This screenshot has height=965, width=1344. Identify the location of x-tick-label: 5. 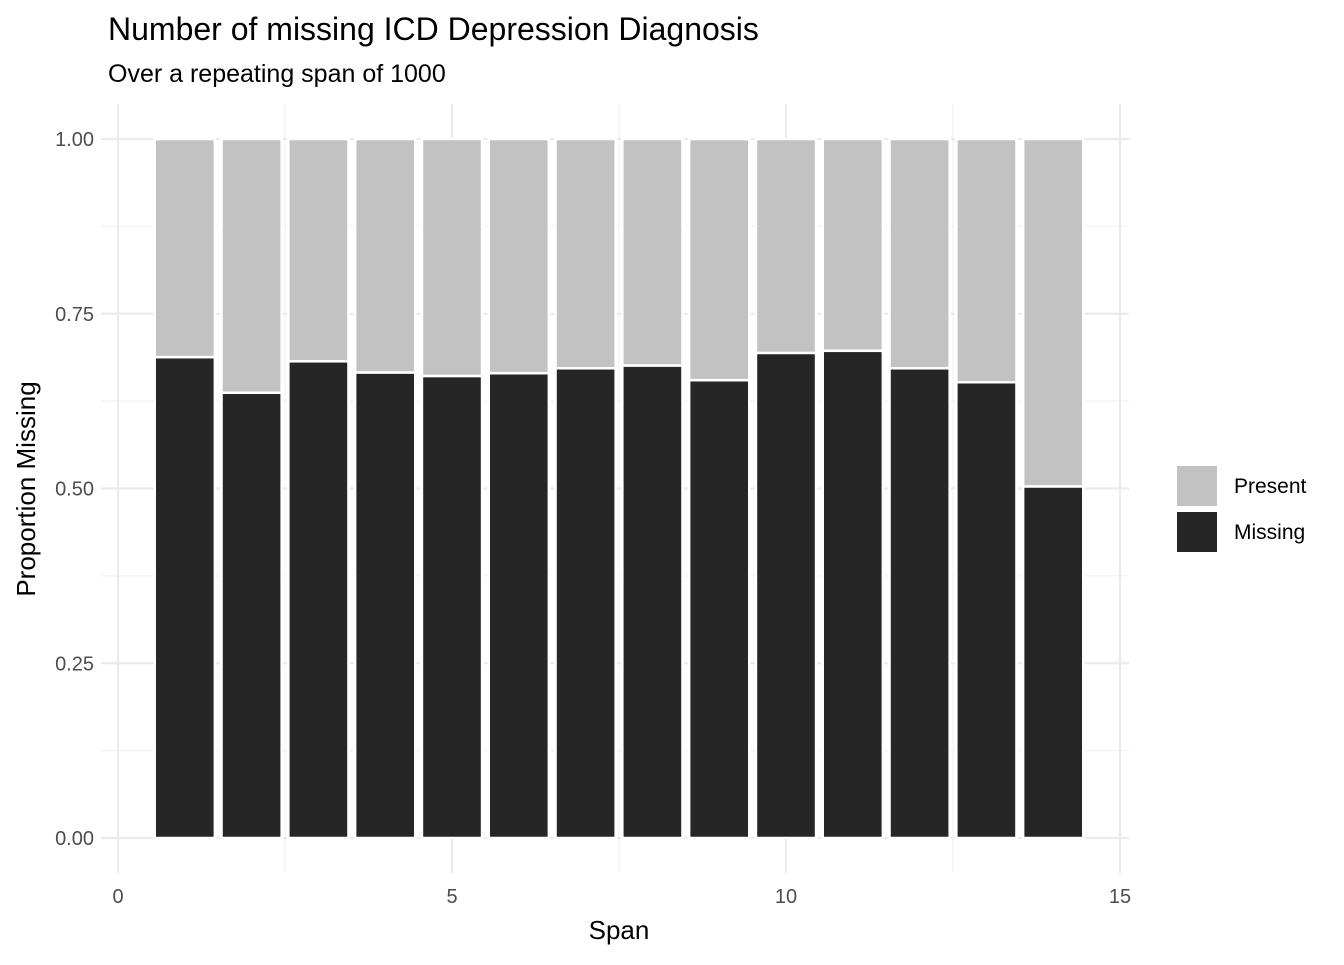
(451, 897).